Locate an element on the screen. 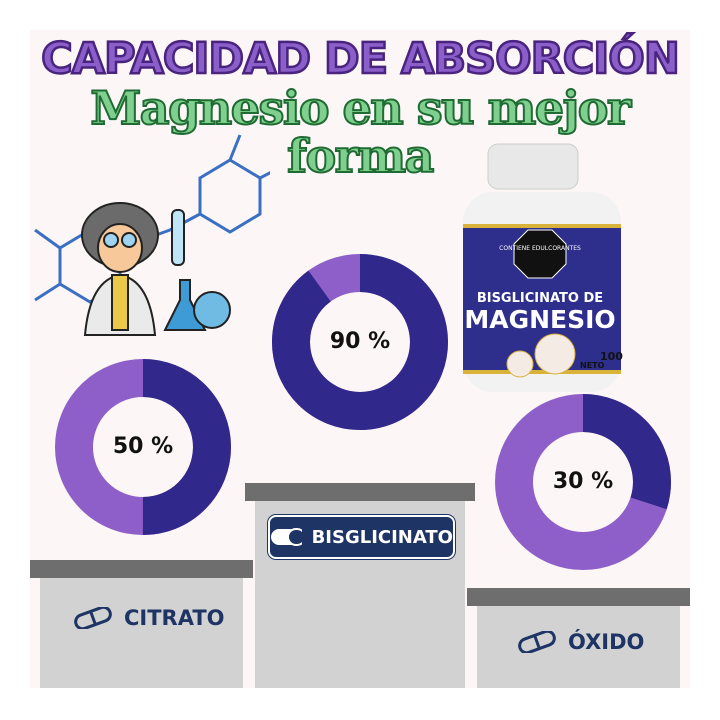  scientist-icon is located at coordinates (156, 269).